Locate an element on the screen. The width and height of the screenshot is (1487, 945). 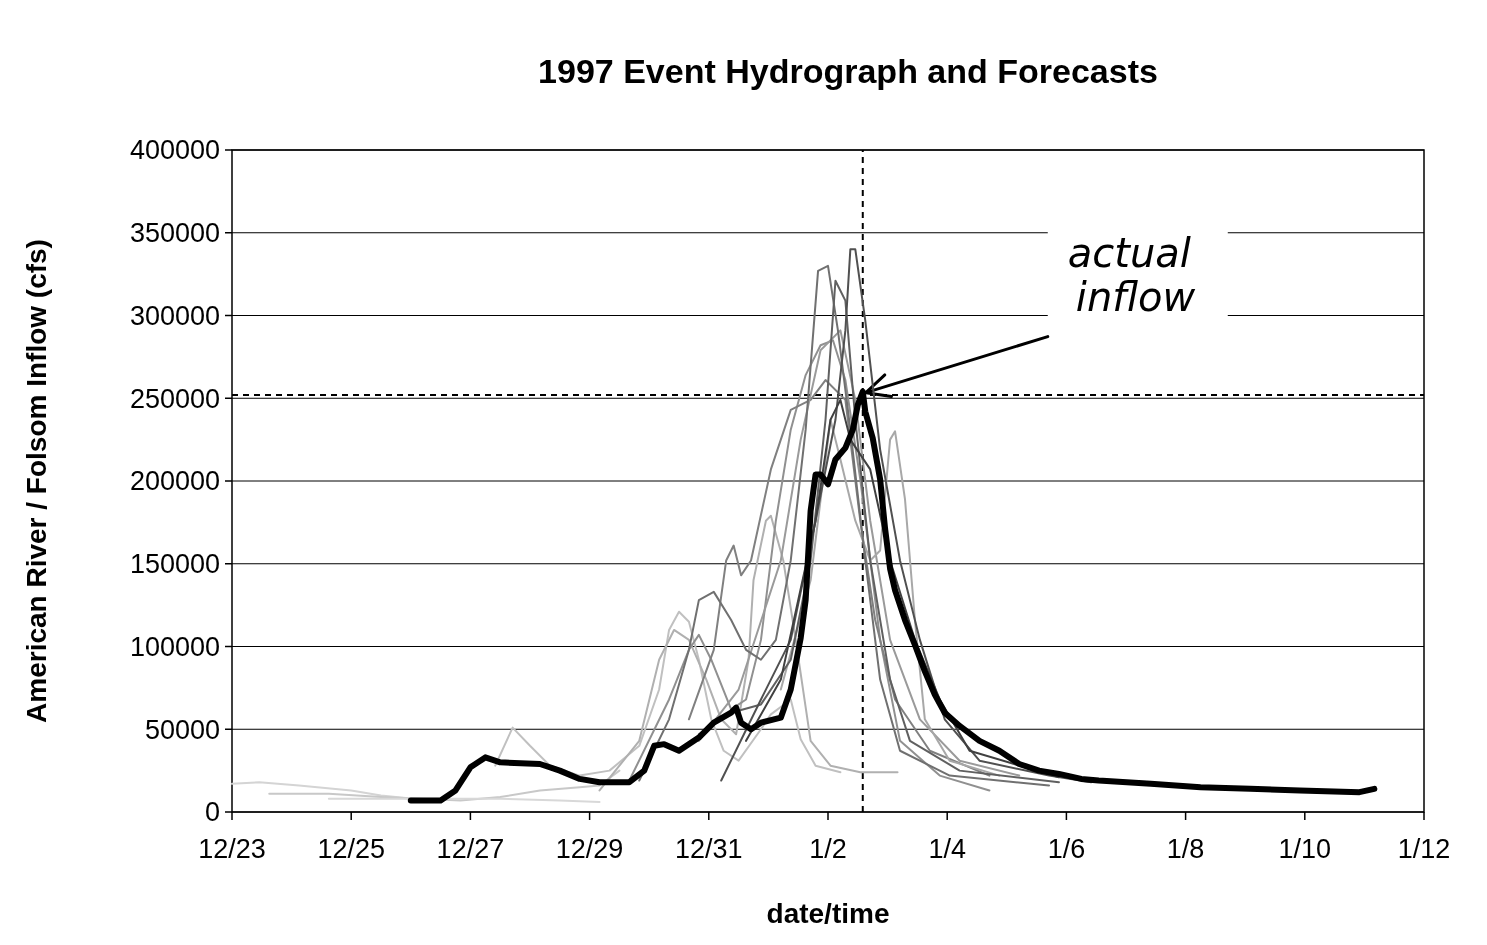
x-tick-label: 1/4 is located at coordinates (947, 849).